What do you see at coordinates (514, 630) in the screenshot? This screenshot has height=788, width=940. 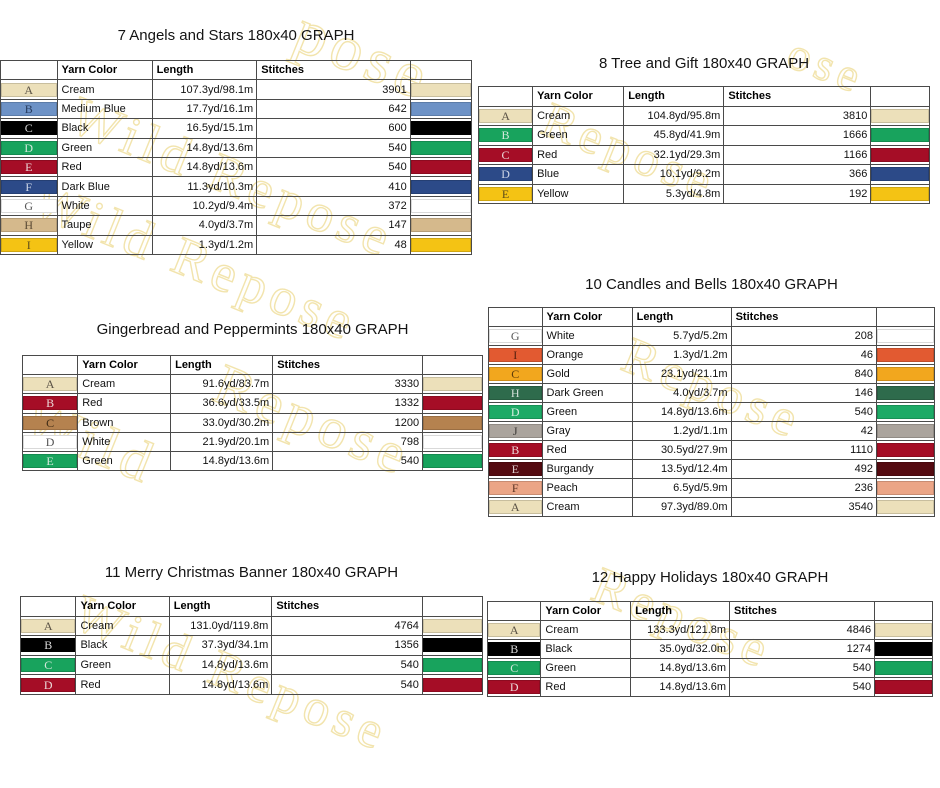 I see `color-swatch: A` at bounding box center [514, 630].